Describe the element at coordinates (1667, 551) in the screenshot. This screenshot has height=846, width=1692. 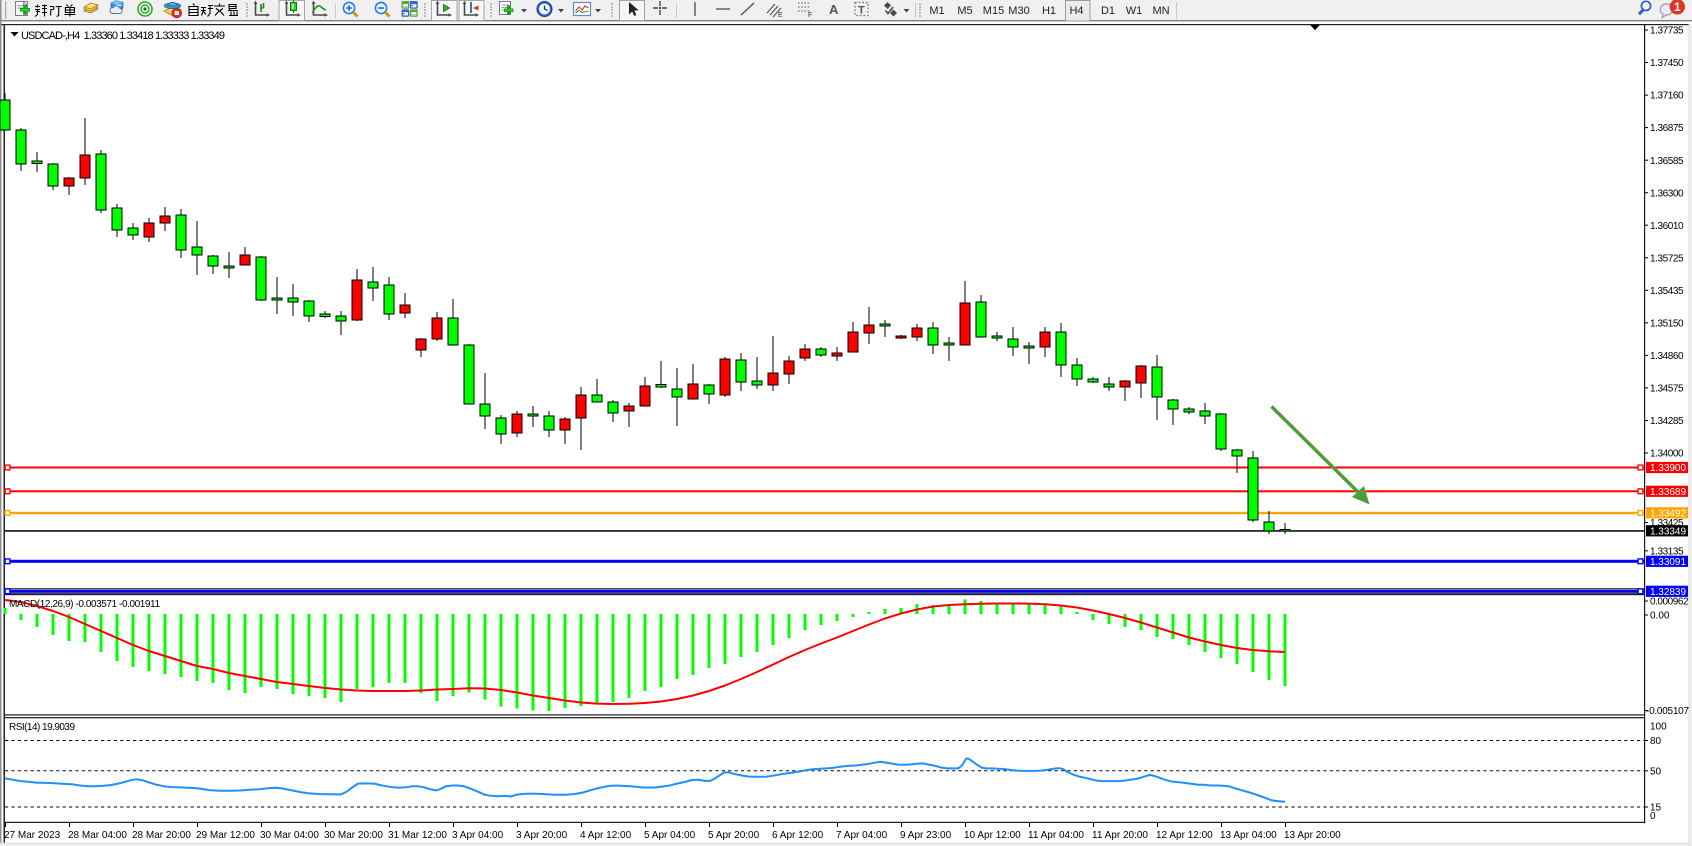
I see `svg-text: 1.33135` at that location.